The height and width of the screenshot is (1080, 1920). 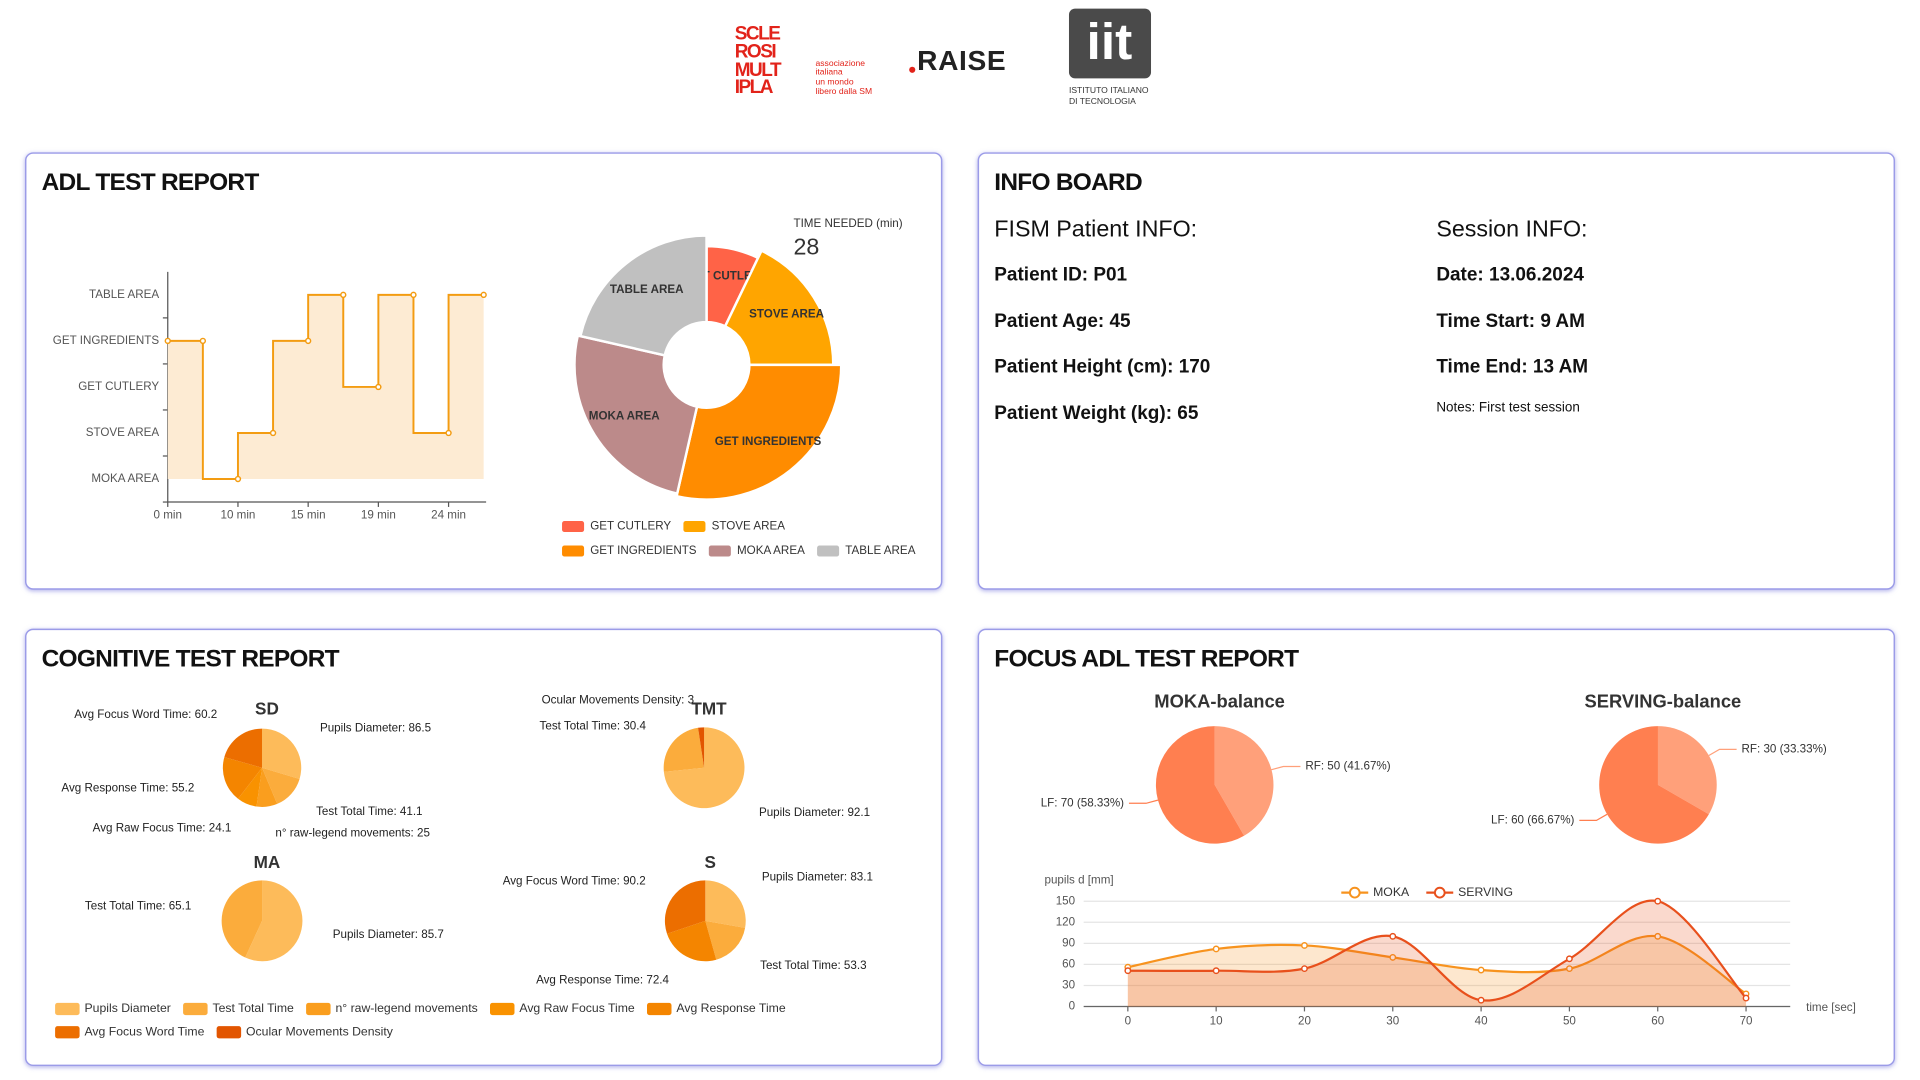 I want to click on pie-title: SERVING-balance, so click(x=1662, y=701).